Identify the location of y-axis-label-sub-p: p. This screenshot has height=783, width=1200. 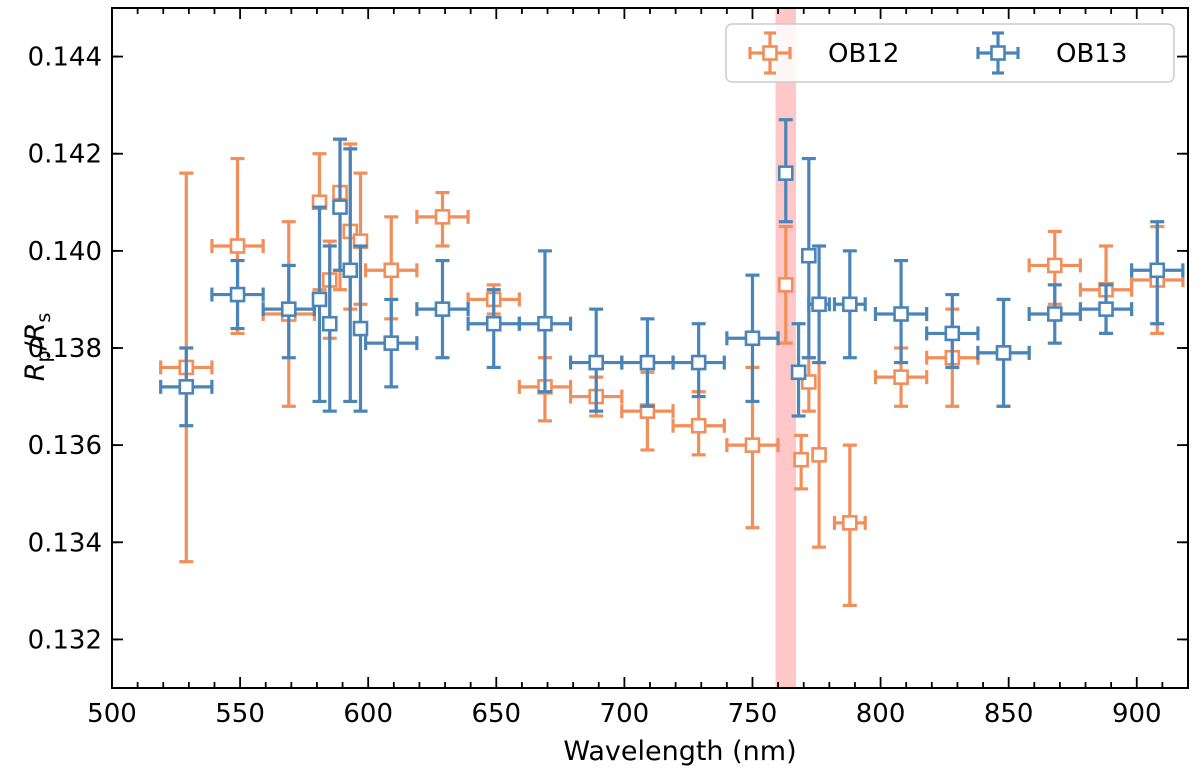
(44, 356).